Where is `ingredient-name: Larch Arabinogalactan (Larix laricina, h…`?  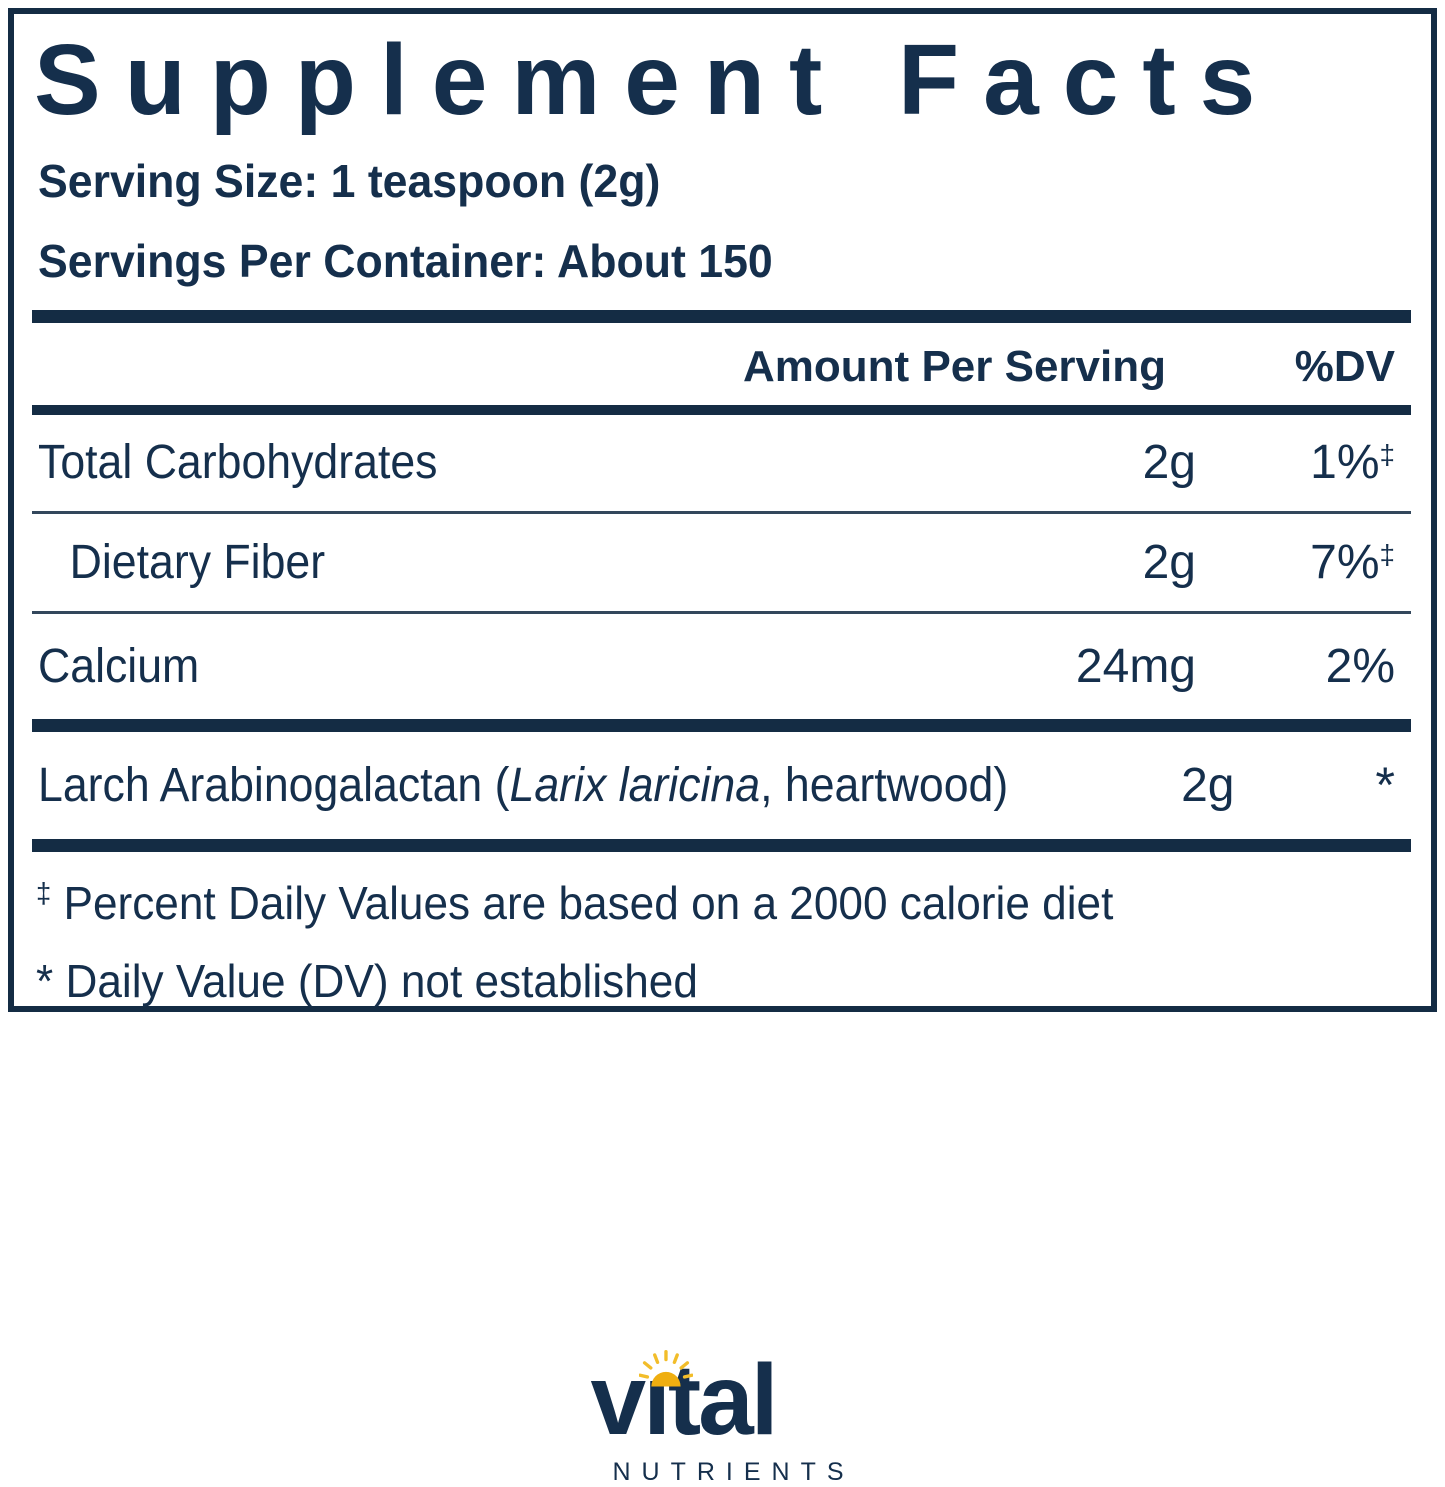 ingredient-name: Larch Arabinogalactan (Larix laricina, h… is located at coordinates (523, 785).